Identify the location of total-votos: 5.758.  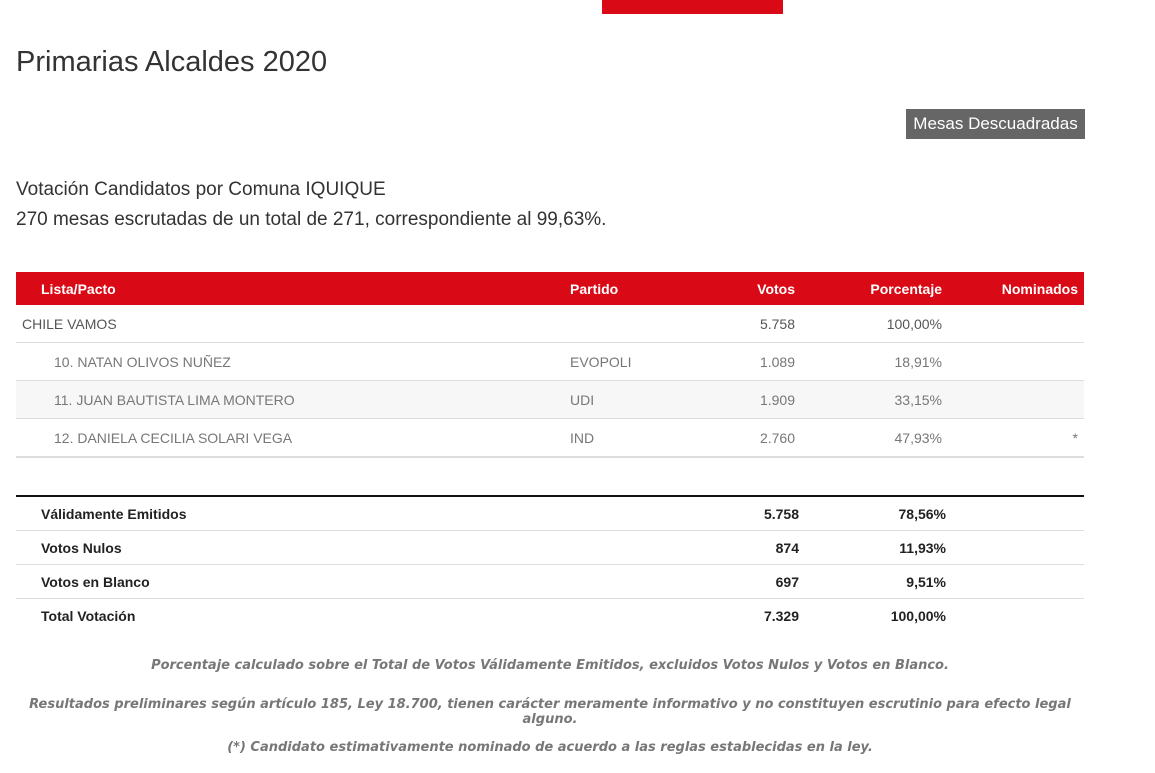
(737, 513).